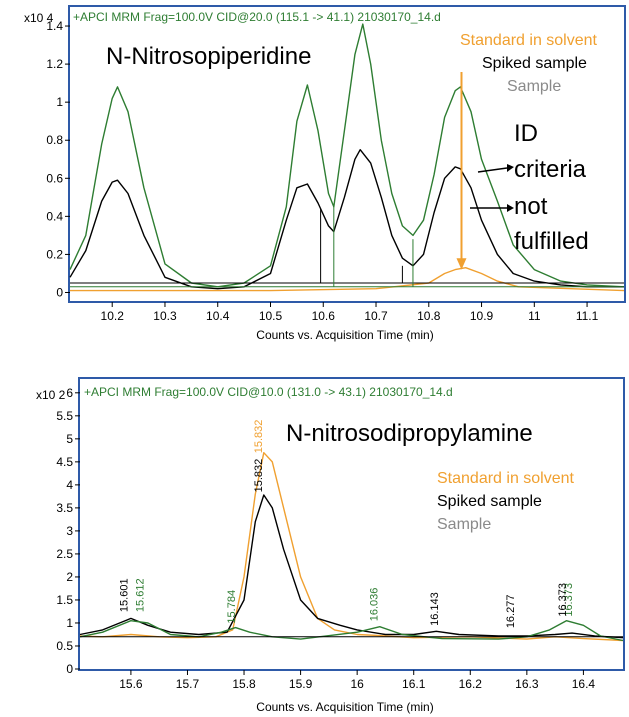  What do you see at coordinates (124, 595) in the screenshot?
I see `peak-label: 15.601` at bounding box center [124, 595].